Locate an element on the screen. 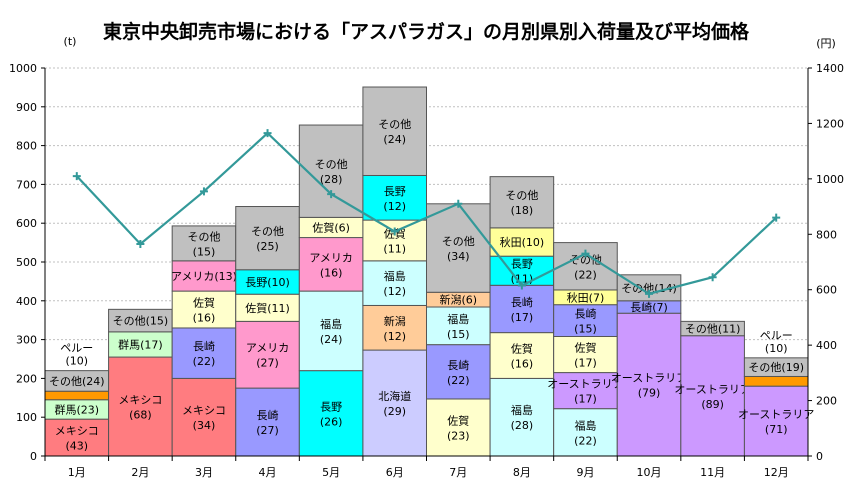 This screenshot has height=489, width=852. chart-title: 東京中央卸売市場における「アスパラガス」の月別県別入荷量及び平均価格 is located at coordinates (426, 31).